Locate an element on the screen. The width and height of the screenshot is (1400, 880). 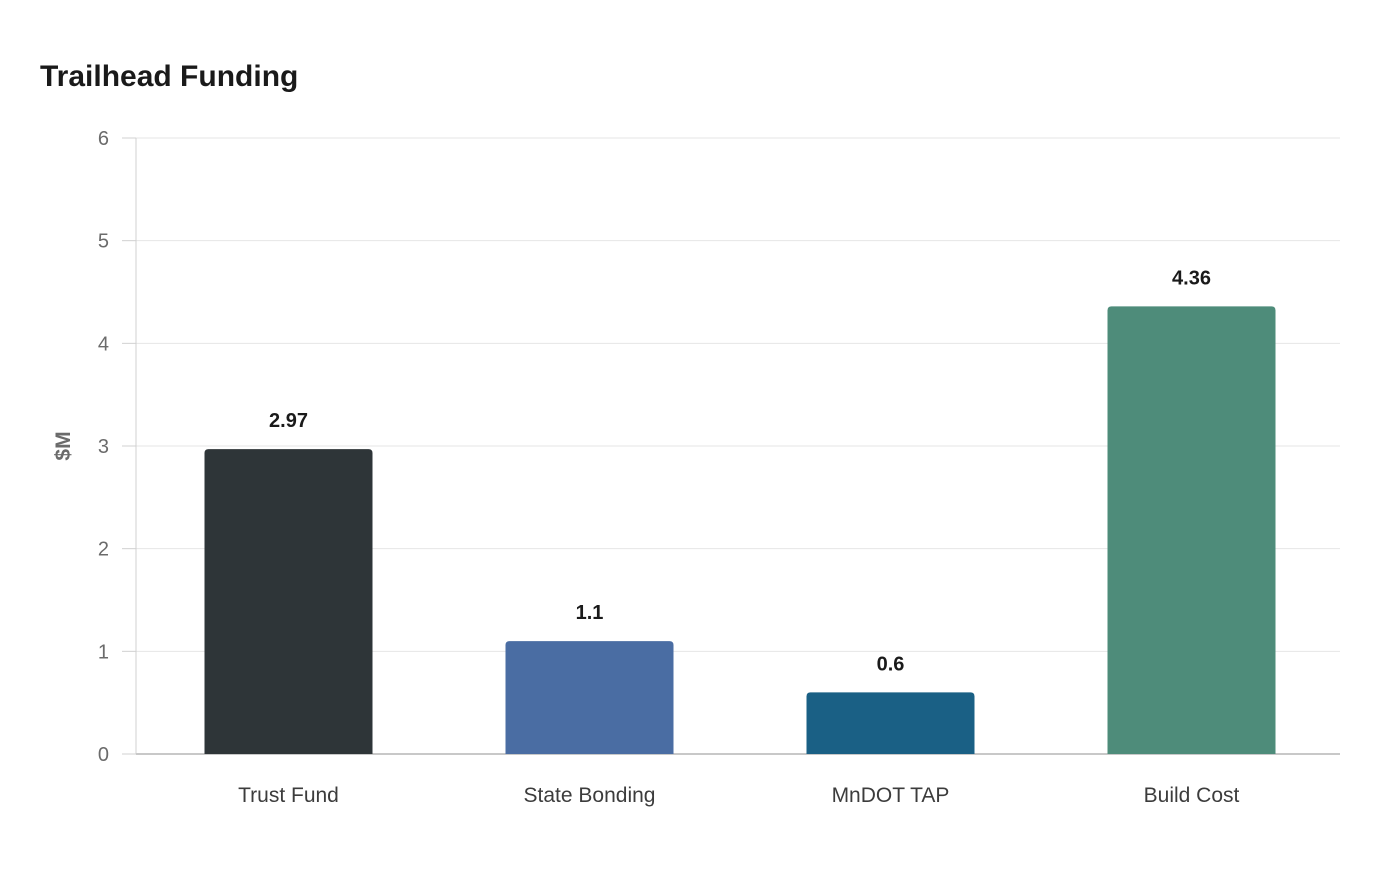
x-category-label: Trust Fund is located at coordinates (288, 795).